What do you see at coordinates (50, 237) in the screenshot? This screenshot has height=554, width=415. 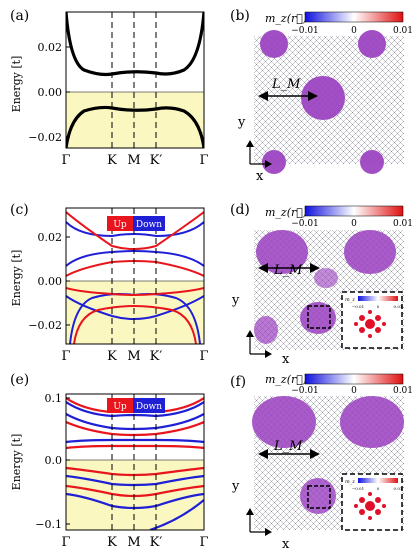 I see `ytick-c-top: 0.02` at bounding box center [50, 237].